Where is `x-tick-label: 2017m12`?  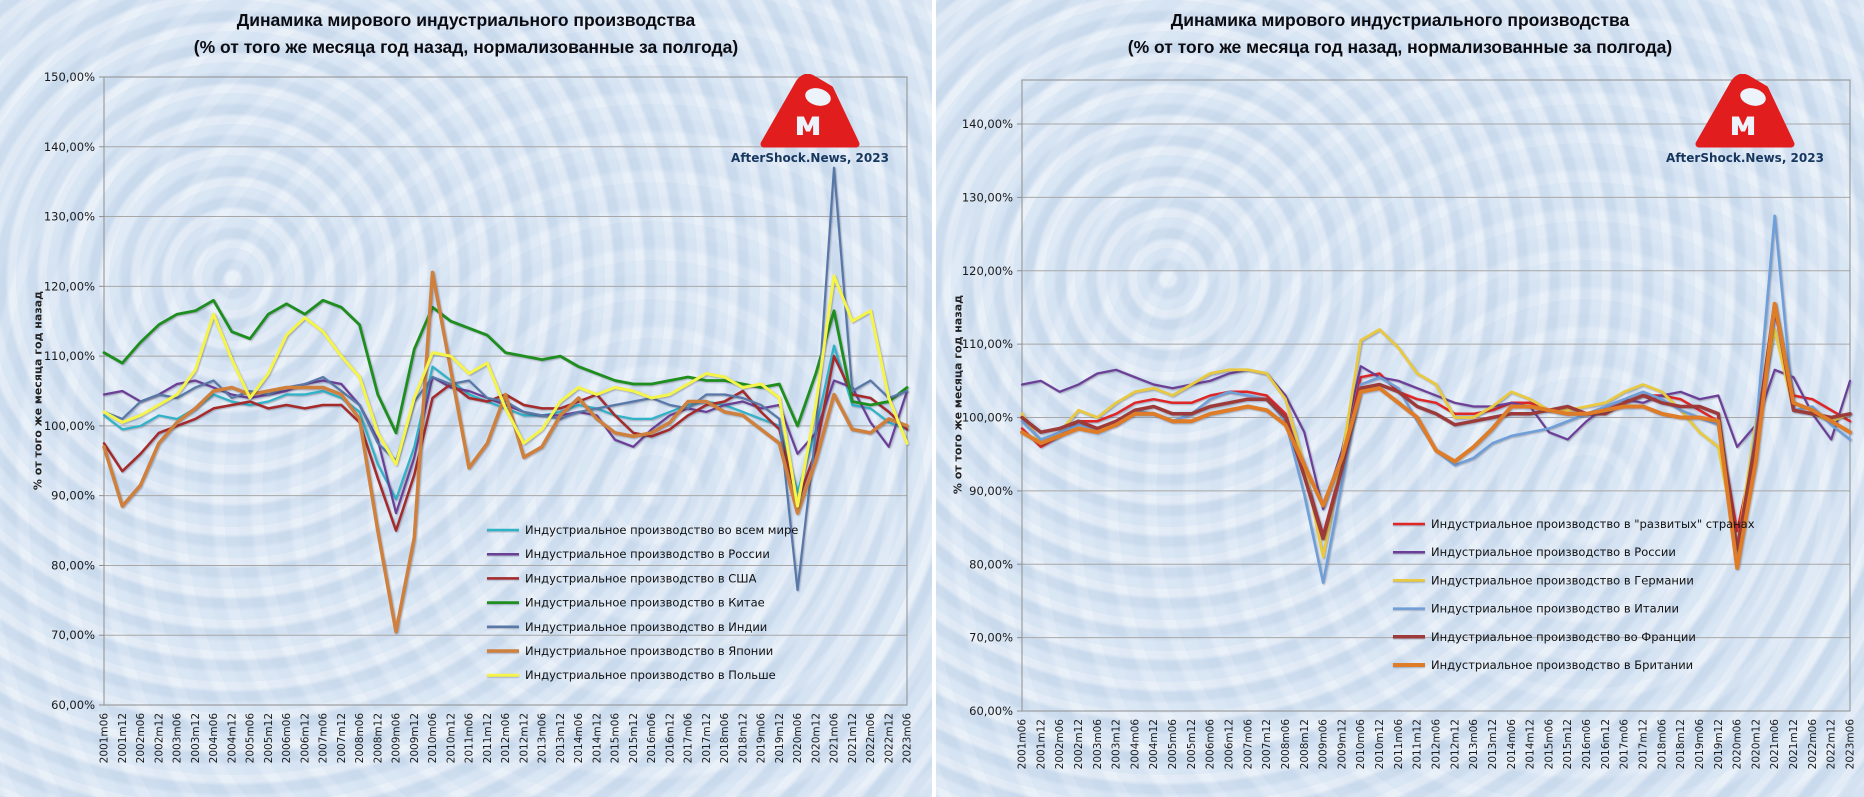
x-tick-label: 2017m12 is located at coordinates (707, 738).